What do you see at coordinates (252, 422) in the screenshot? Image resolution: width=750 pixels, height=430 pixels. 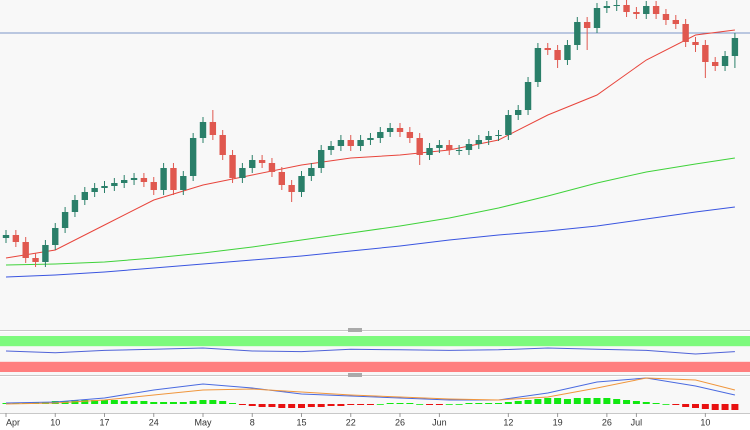 I see `x-tick-label: 8` at bounding box center [252, 422].